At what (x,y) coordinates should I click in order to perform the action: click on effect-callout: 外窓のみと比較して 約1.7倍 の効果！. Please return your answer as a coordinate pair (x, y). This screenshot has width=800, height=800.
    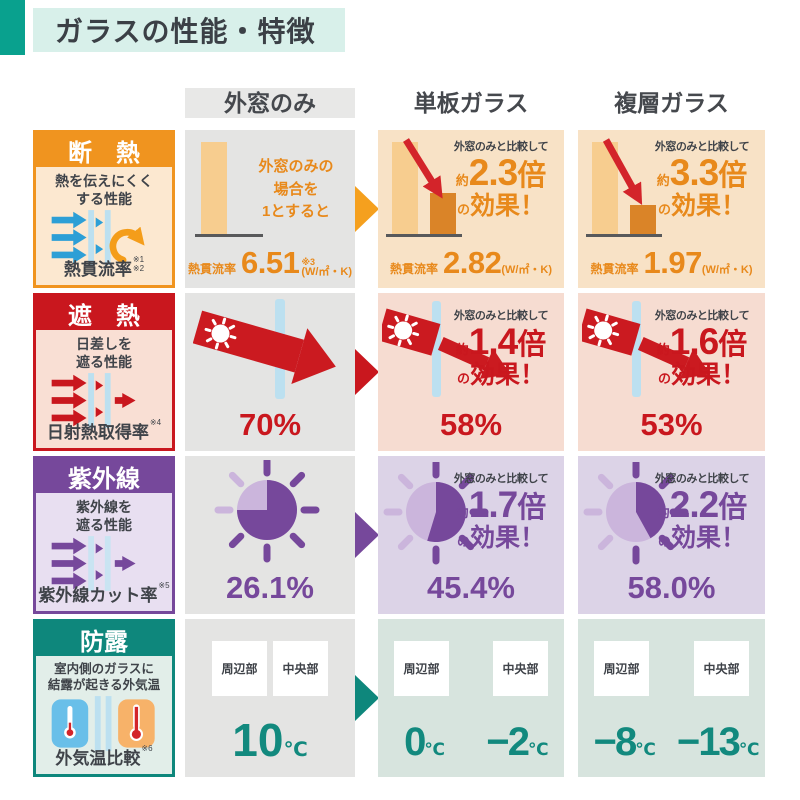
    Looking at the image, I should click on (501, 512).